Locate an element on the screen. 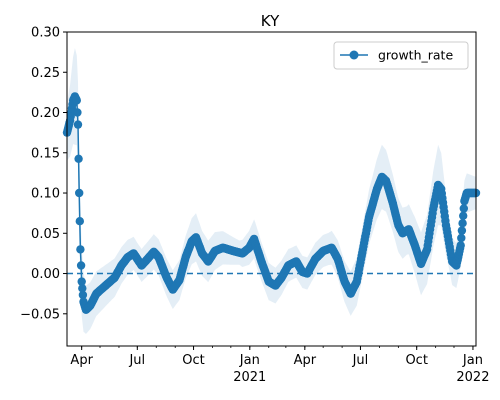  legend: growth_rate is located at coordinates (401, 55).